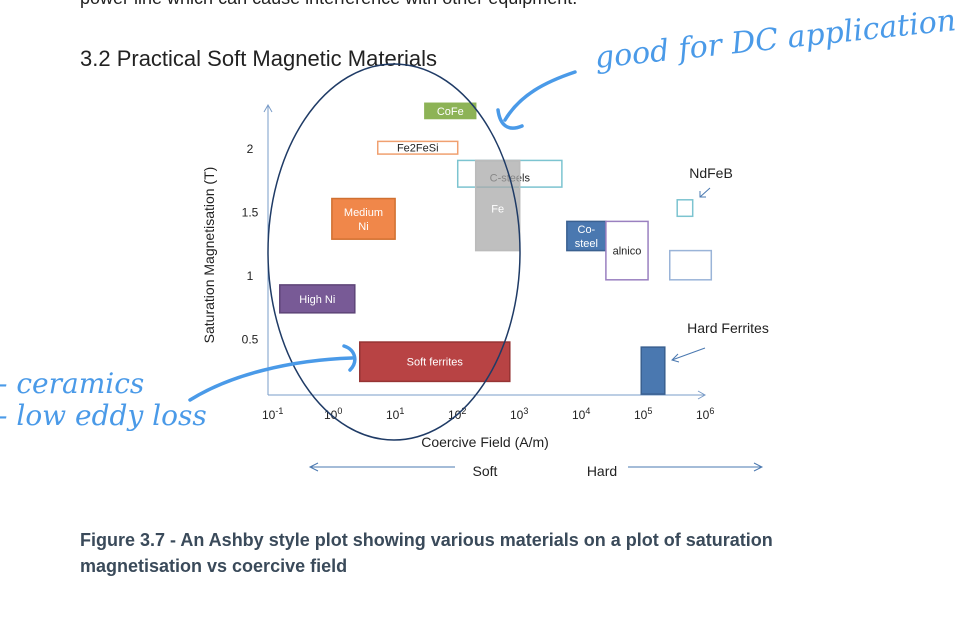 Image resolution: width=966 pixels, height=634 pixels. What do you see at coordinates (519, 414) in the screenshot?
I see `x-tick-label: 10³` at bounding box center [519, 414].